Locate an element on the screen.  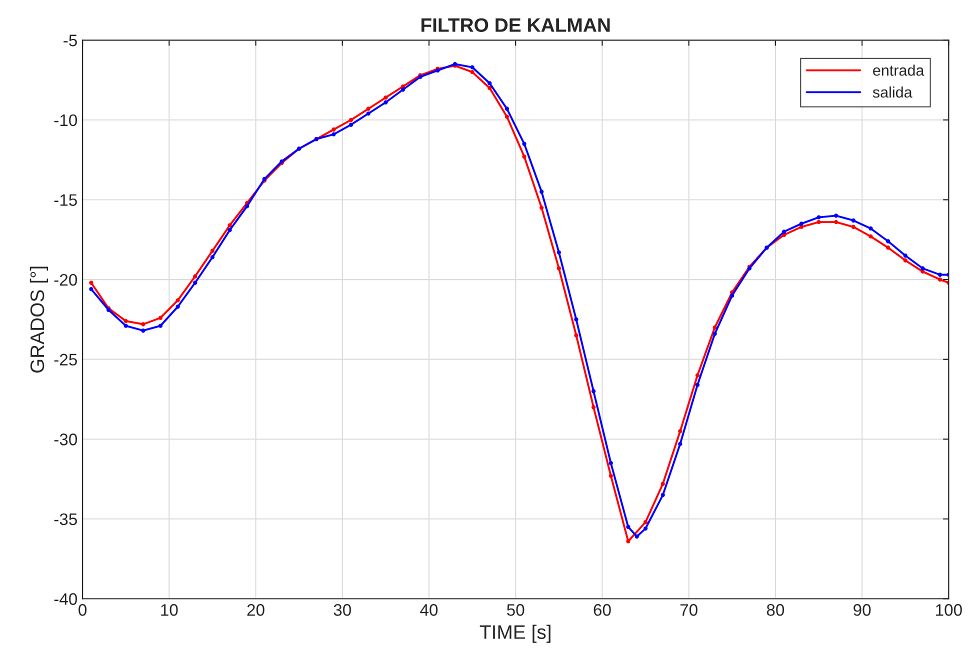
x-tick-label: 0 is located at coordinates (82, 610).